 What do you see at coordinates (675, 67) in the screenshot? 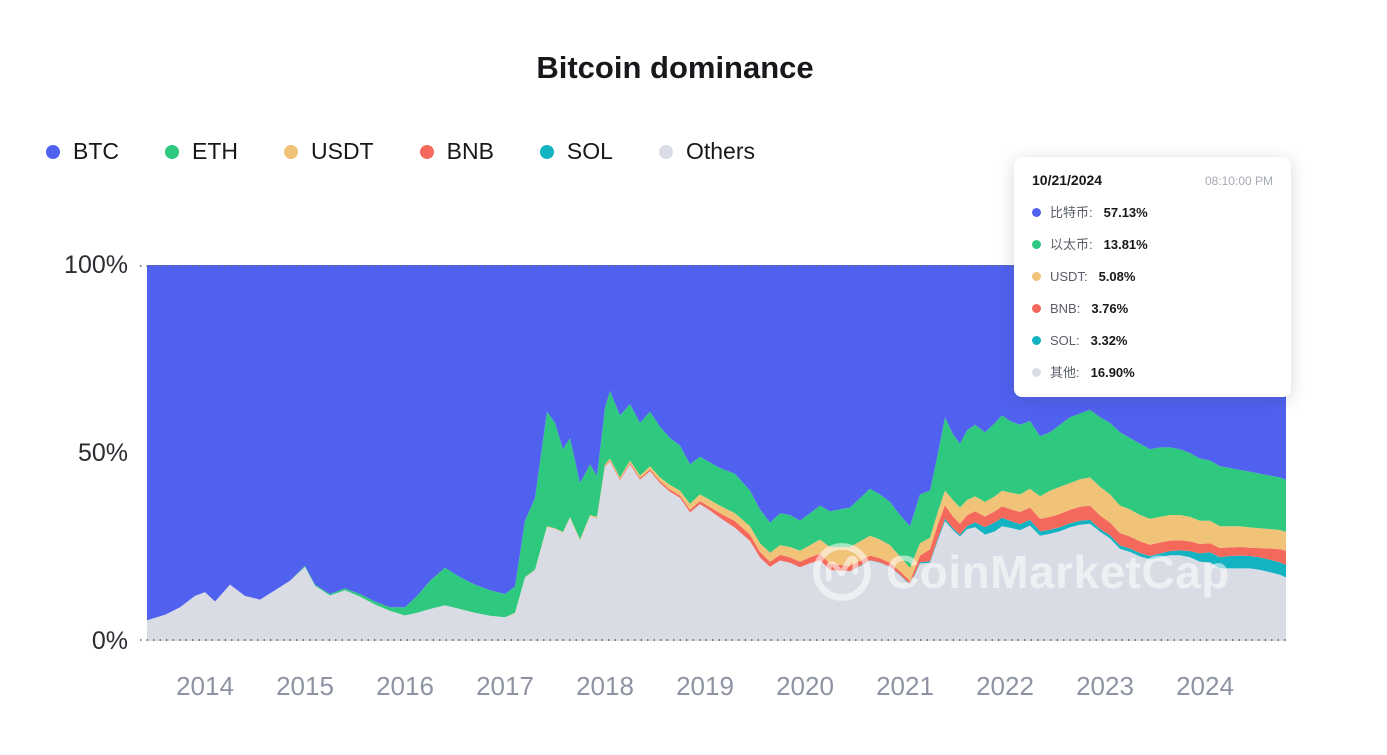
I see `chart-title: Bitcoin dominance` at bounding box center [675, 67].